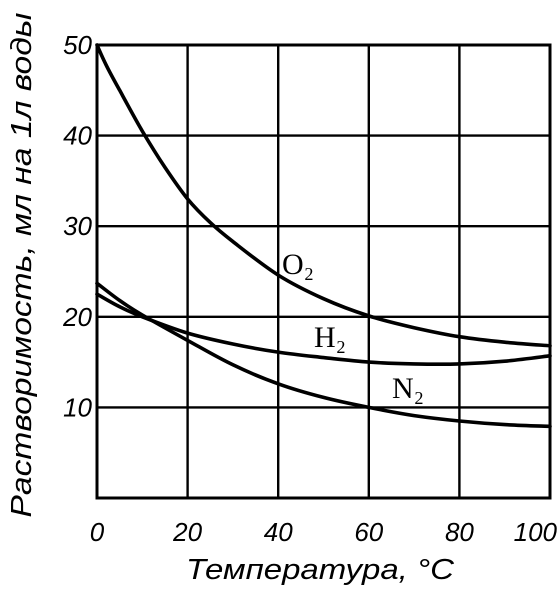 The height and width of the screenshot is (589, 560). I want to click on x-tick-label: 0, so click(97, 532).